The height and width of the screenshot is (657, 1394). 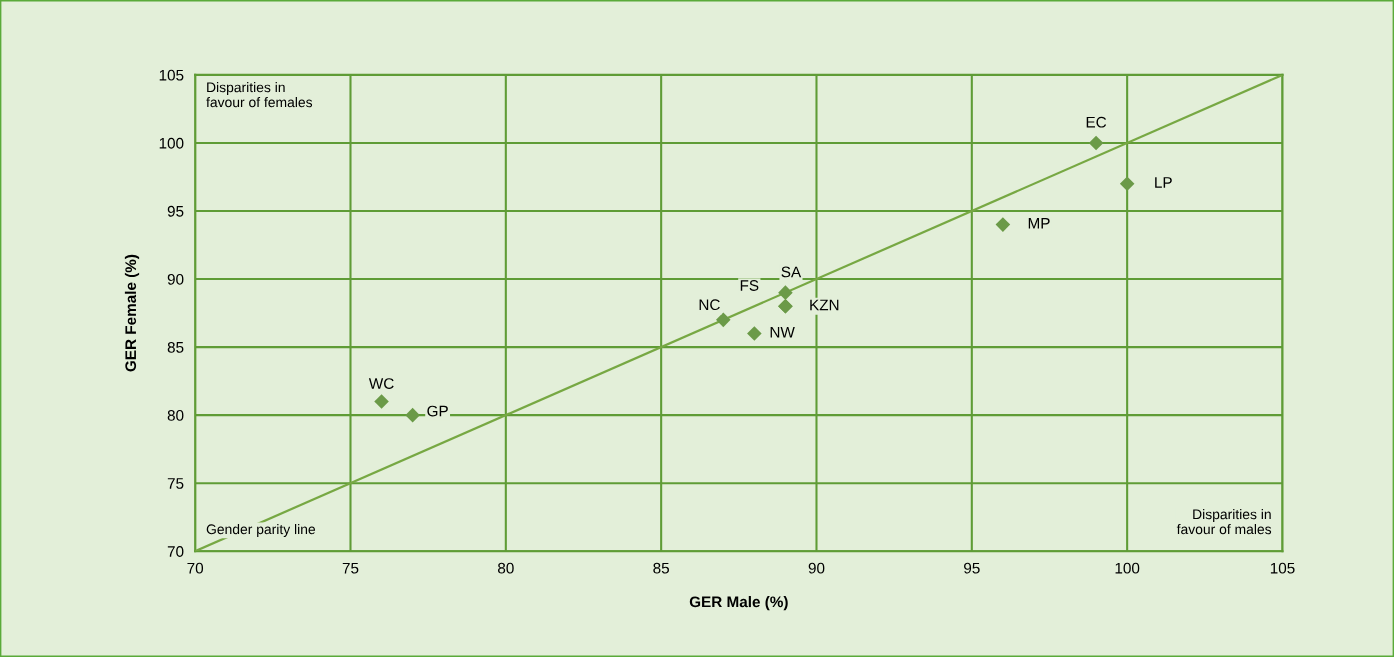 What do you see at coordinates (661, 568) in the screenshot?
I see `x-tick-label: 85` at bounding box center [661, 568].